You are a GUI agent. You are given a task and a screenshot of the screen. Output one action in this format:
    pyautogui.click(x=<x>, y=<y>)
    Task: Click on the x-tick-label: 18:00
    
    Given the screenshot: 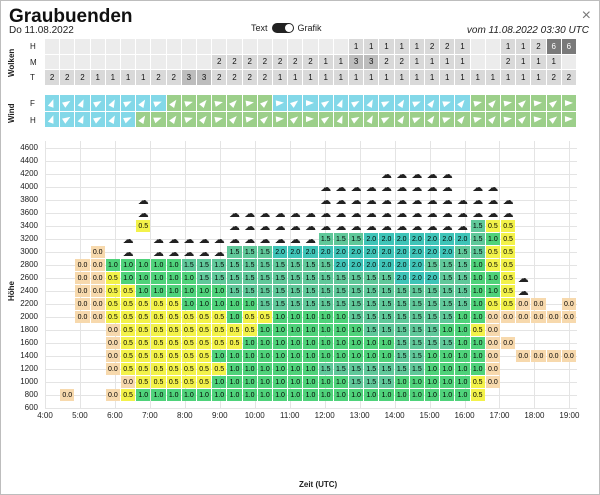 What is the action you would take?
    pyautogui.click(x=534, y=415)
    